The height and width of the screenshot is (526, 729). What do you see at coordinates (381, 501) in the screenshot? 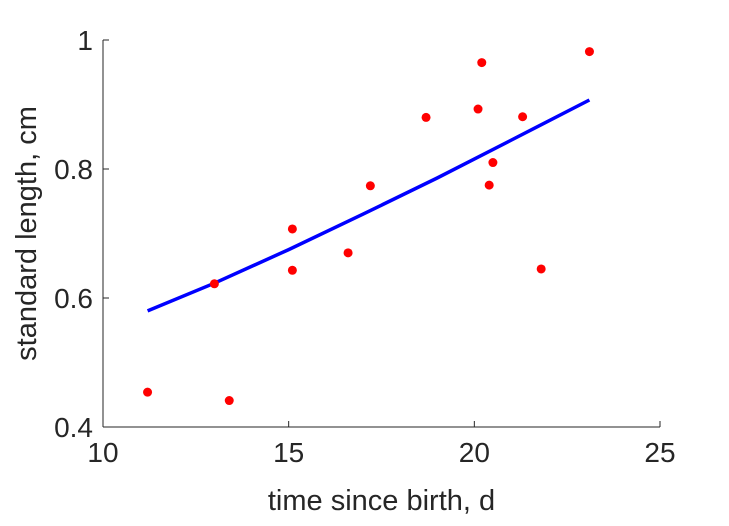
I see `x-axis-label: time since birth, d` at bounding box center [381, 501].